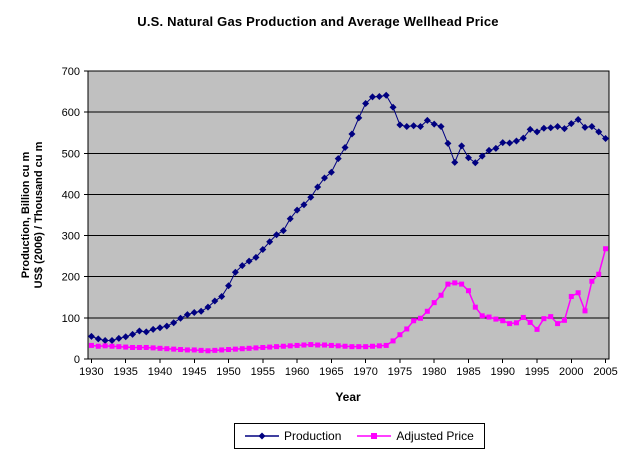 This screenshot has width=636, height=456. What do you see at coordinates (75, 216) in the screenshot?
I see `y-axis-ticks: 0 100 200 300 400 500 600 700` at bounding box center [75, 216].